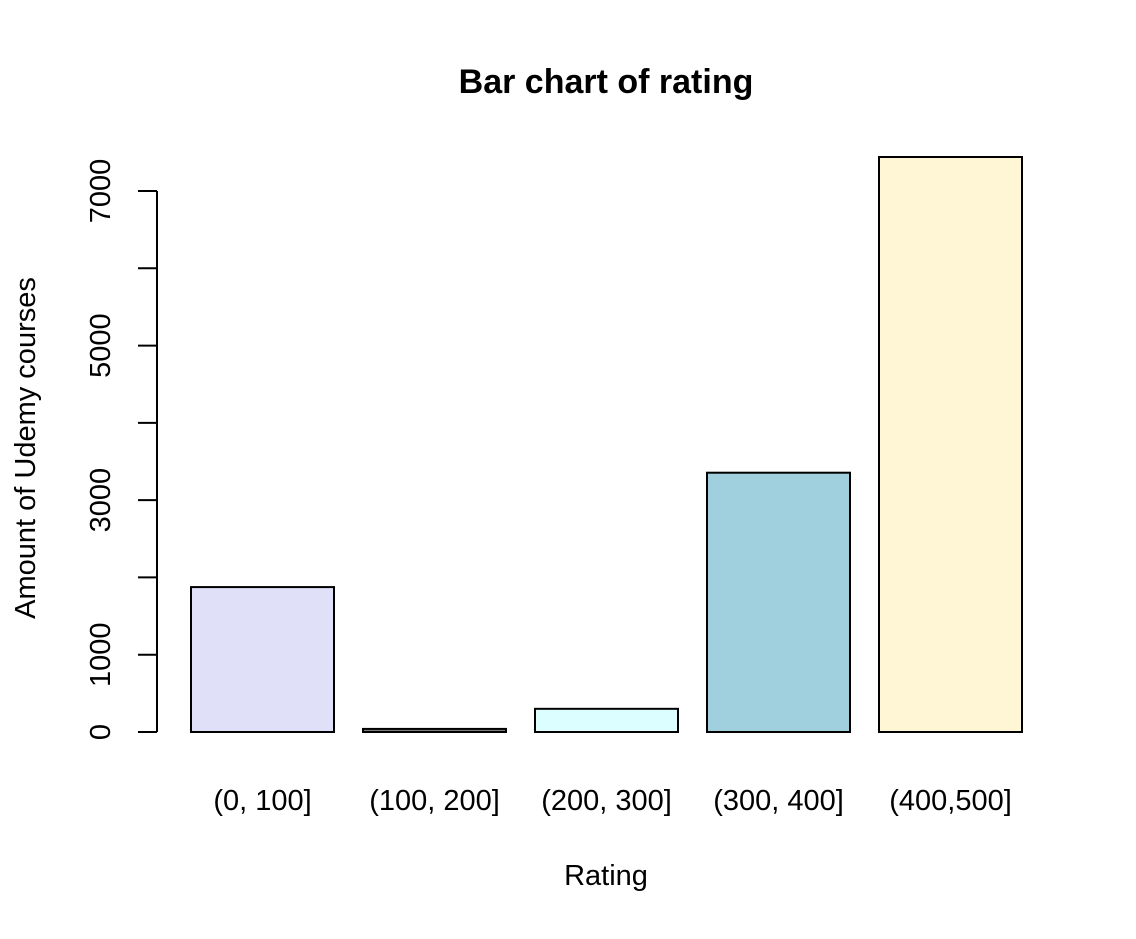 The image size is (1136, 939). Describe the element at coordinates (434, 801) in the screenshot. I see `x-category-label: (100, 200]` at that location.